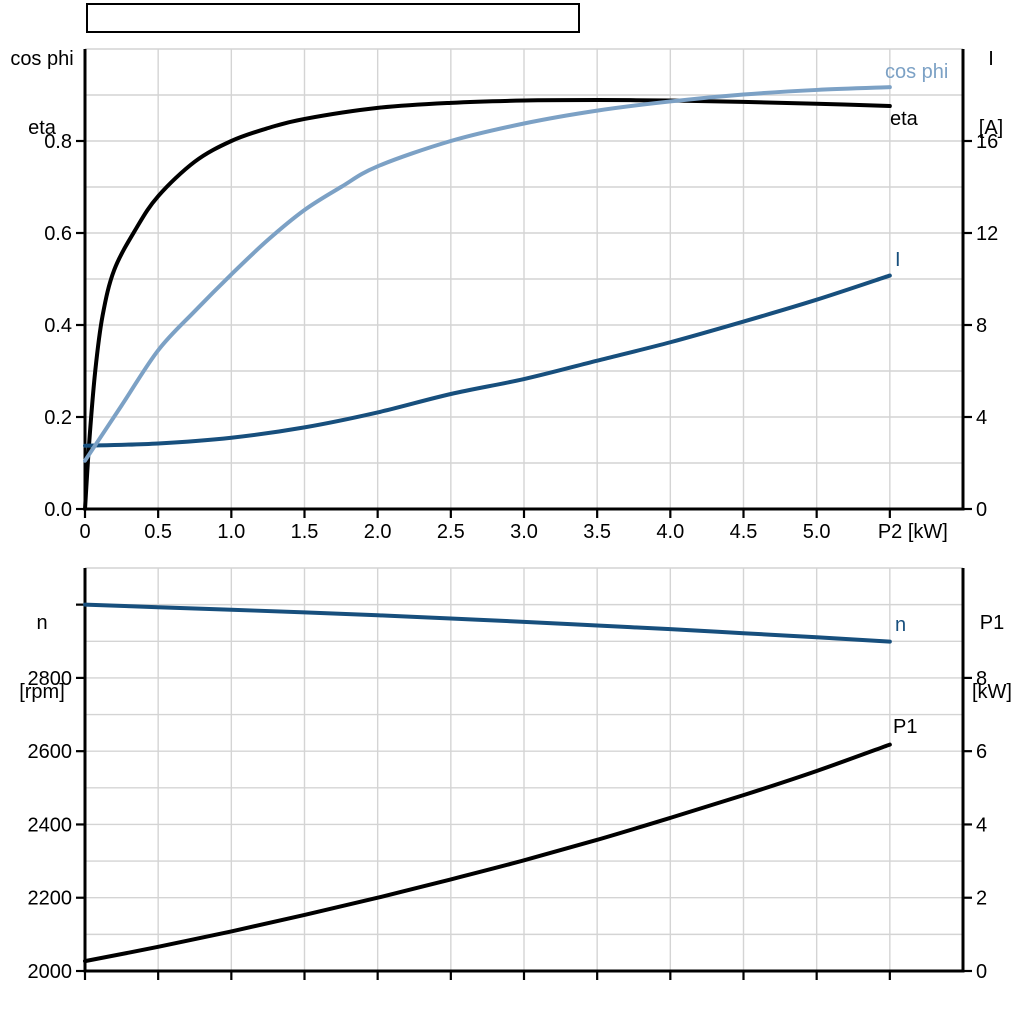  I want to click on x-tick-label: 1.0, so click(231, 532).